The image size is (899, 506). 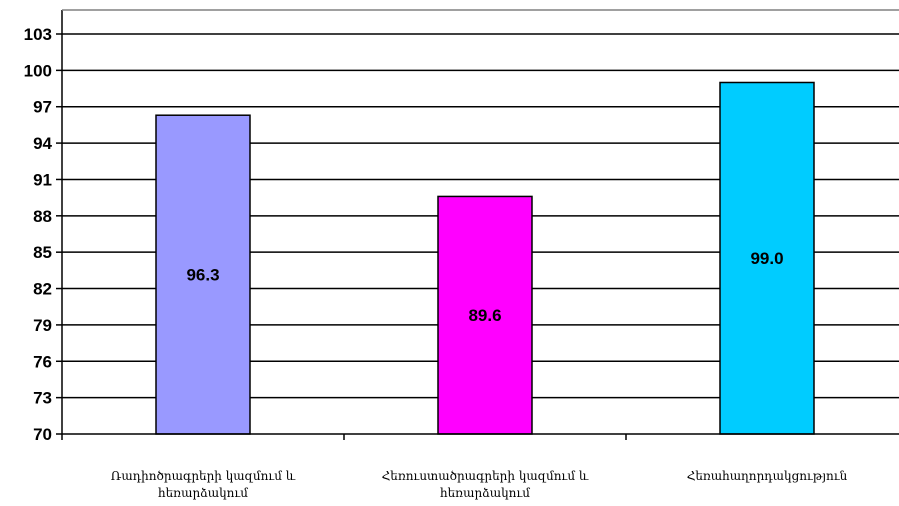 I want to click on bar-value-label: 99.0, so click(x=766, y=258).